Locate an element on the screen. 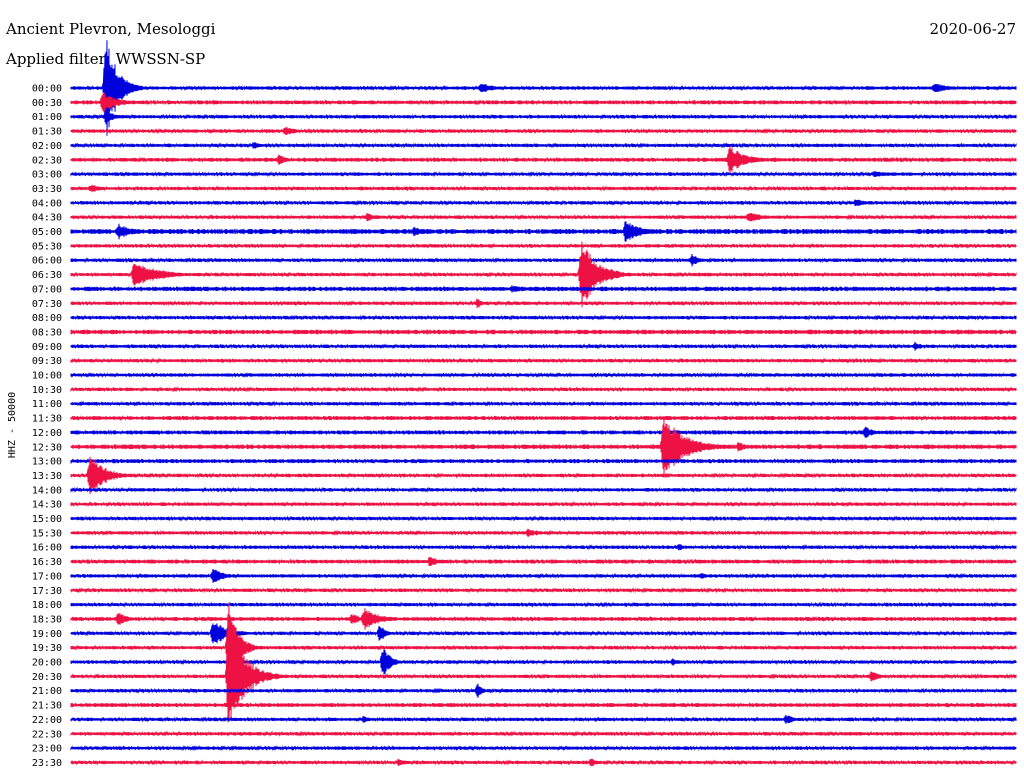 This screenshot has width=1024, height=780. row-label: 07:00 is located at coordinates (47, 289).